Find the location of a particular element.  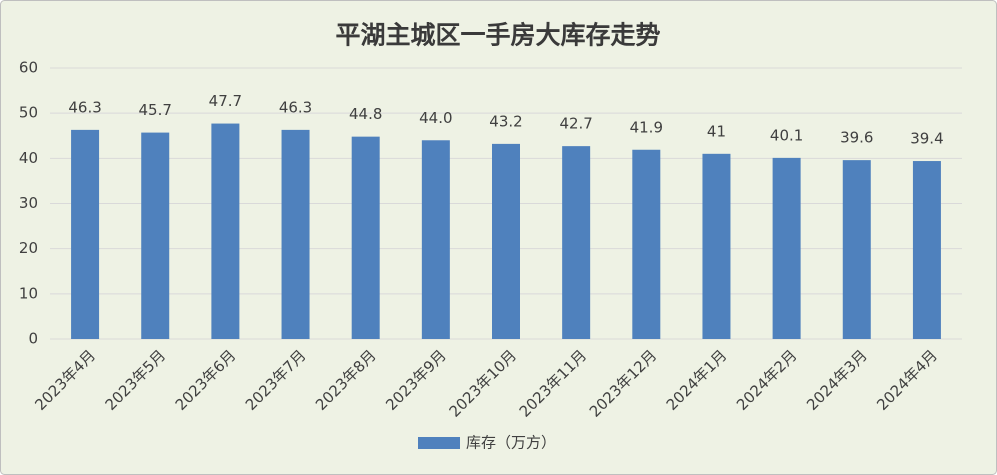

y-tick-label: 10 is located at coordinates (28, 293).